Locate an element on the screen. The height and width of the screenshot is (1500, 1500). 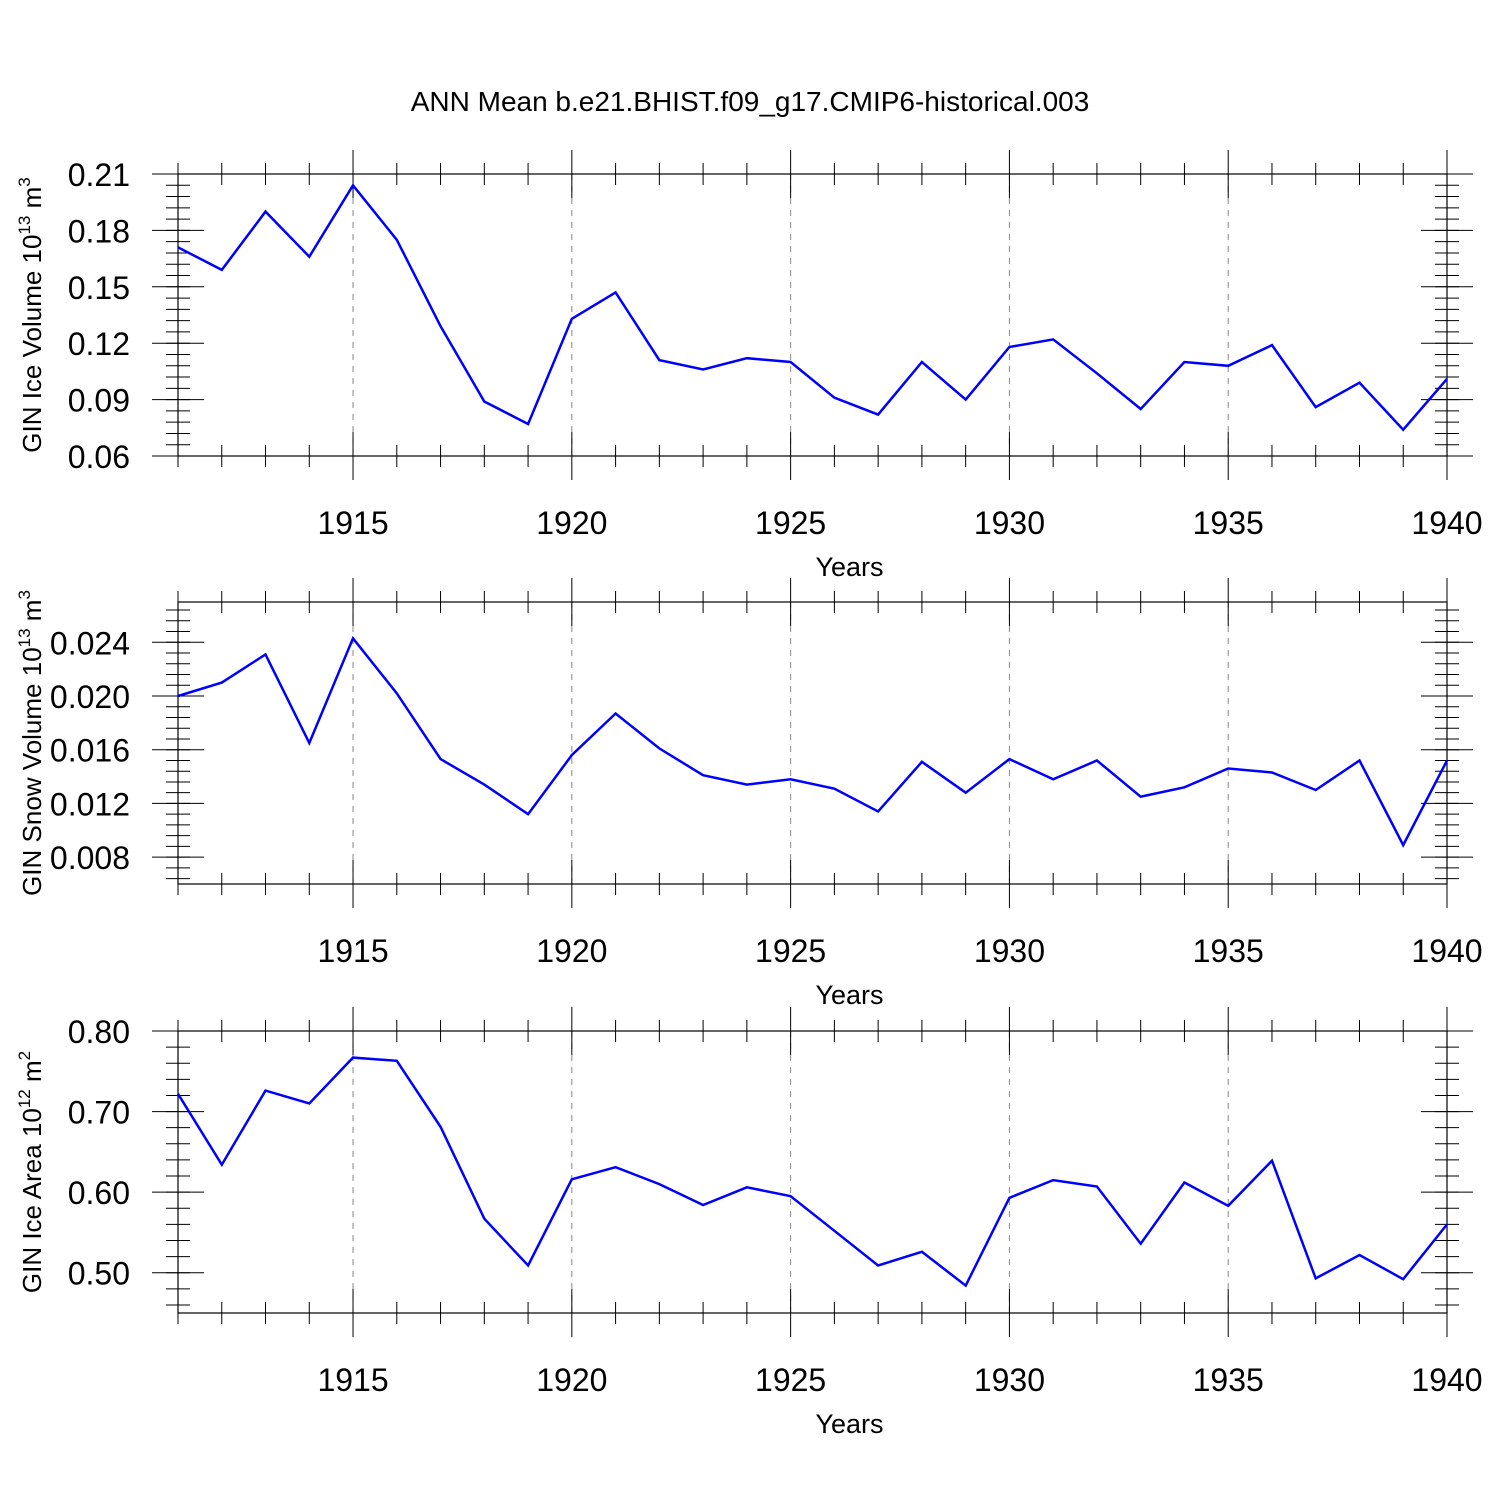
y-tick-label: 0.008 is located at coordinates (90, 858).